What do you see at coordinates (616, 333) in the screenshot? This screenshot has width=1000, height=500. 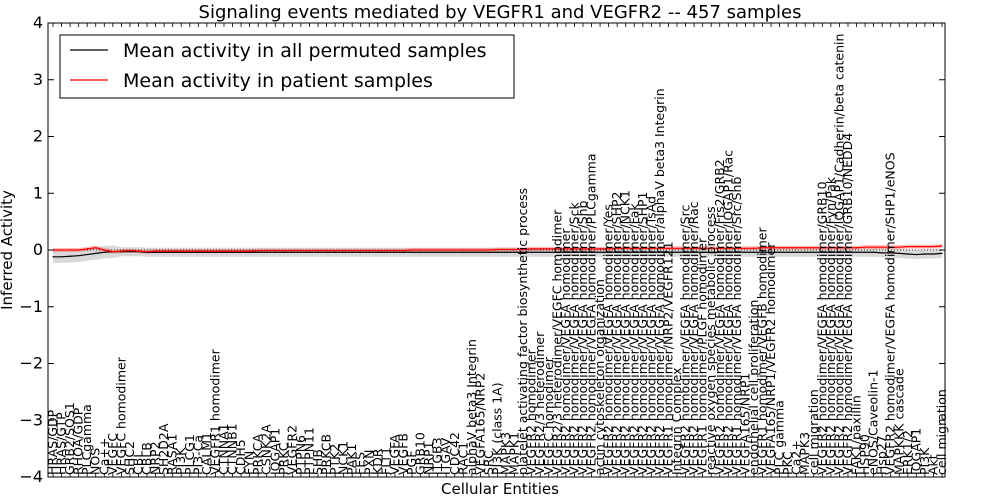 I see `category-label-66: VEGFR2 homodimer/VEGFA homodimer/SHP2` at bounding box center [616, 333].